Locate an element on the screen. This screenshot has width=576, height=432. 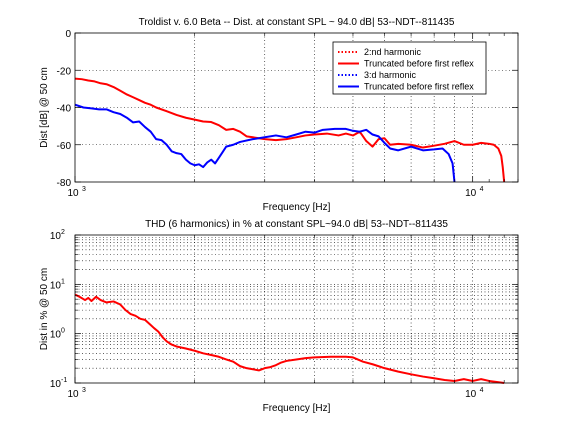
y-tick-label: -20 is located at coordinates (64, 71).